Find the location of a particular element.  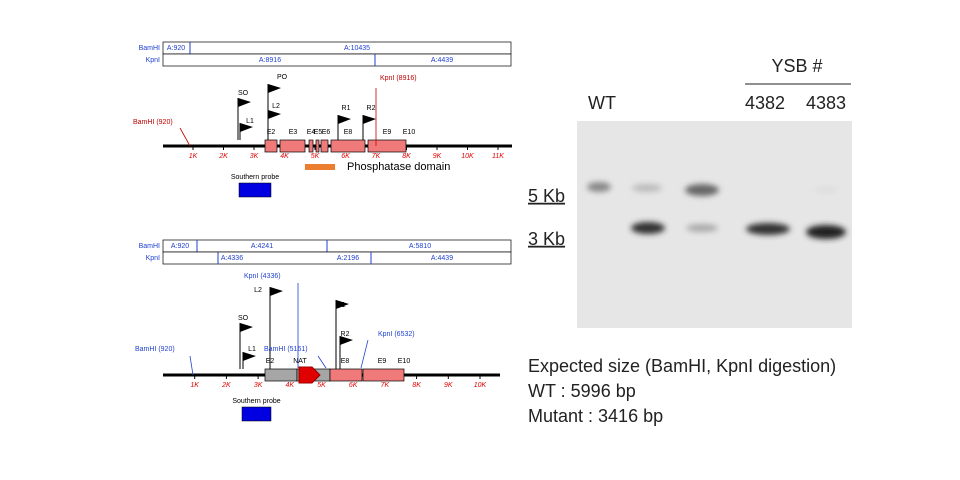

primer-label: L1 is located at coordinates (252, 349).